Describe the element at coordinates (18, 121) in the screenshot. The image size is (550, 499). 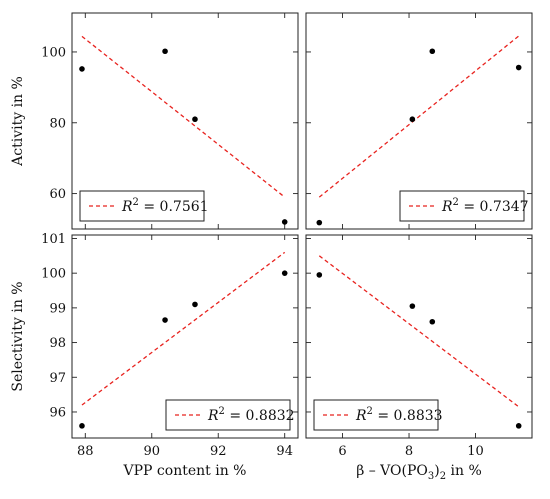
I see `y-axis-label: Activity in %` at that location.